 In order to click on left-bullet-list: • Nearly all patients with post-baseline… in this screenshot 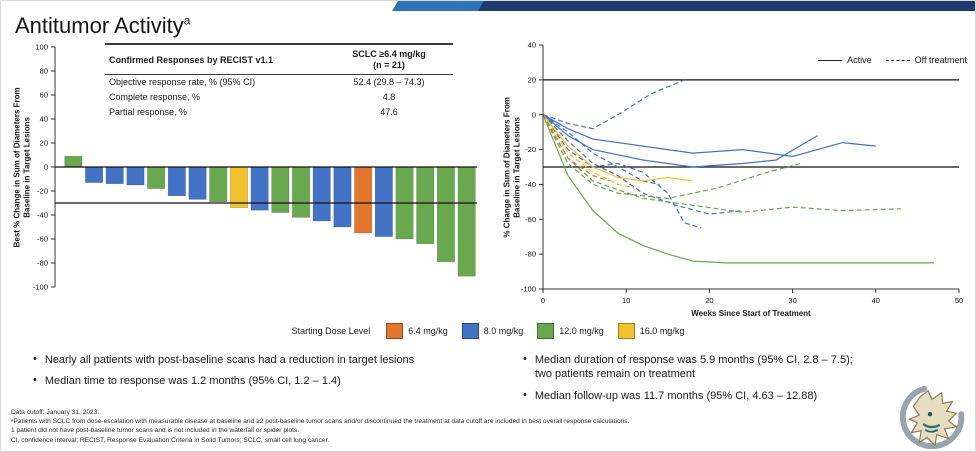, I will do `click(258, 374)`.